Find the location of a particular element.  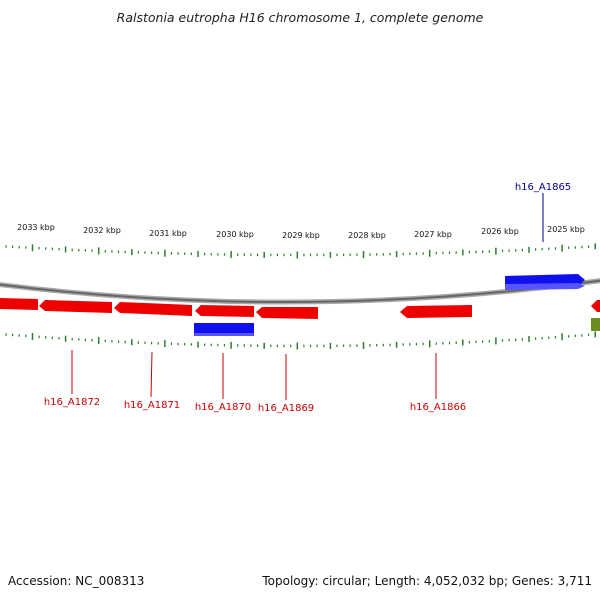

feature-partial-right is located at coordinates (595, 324).